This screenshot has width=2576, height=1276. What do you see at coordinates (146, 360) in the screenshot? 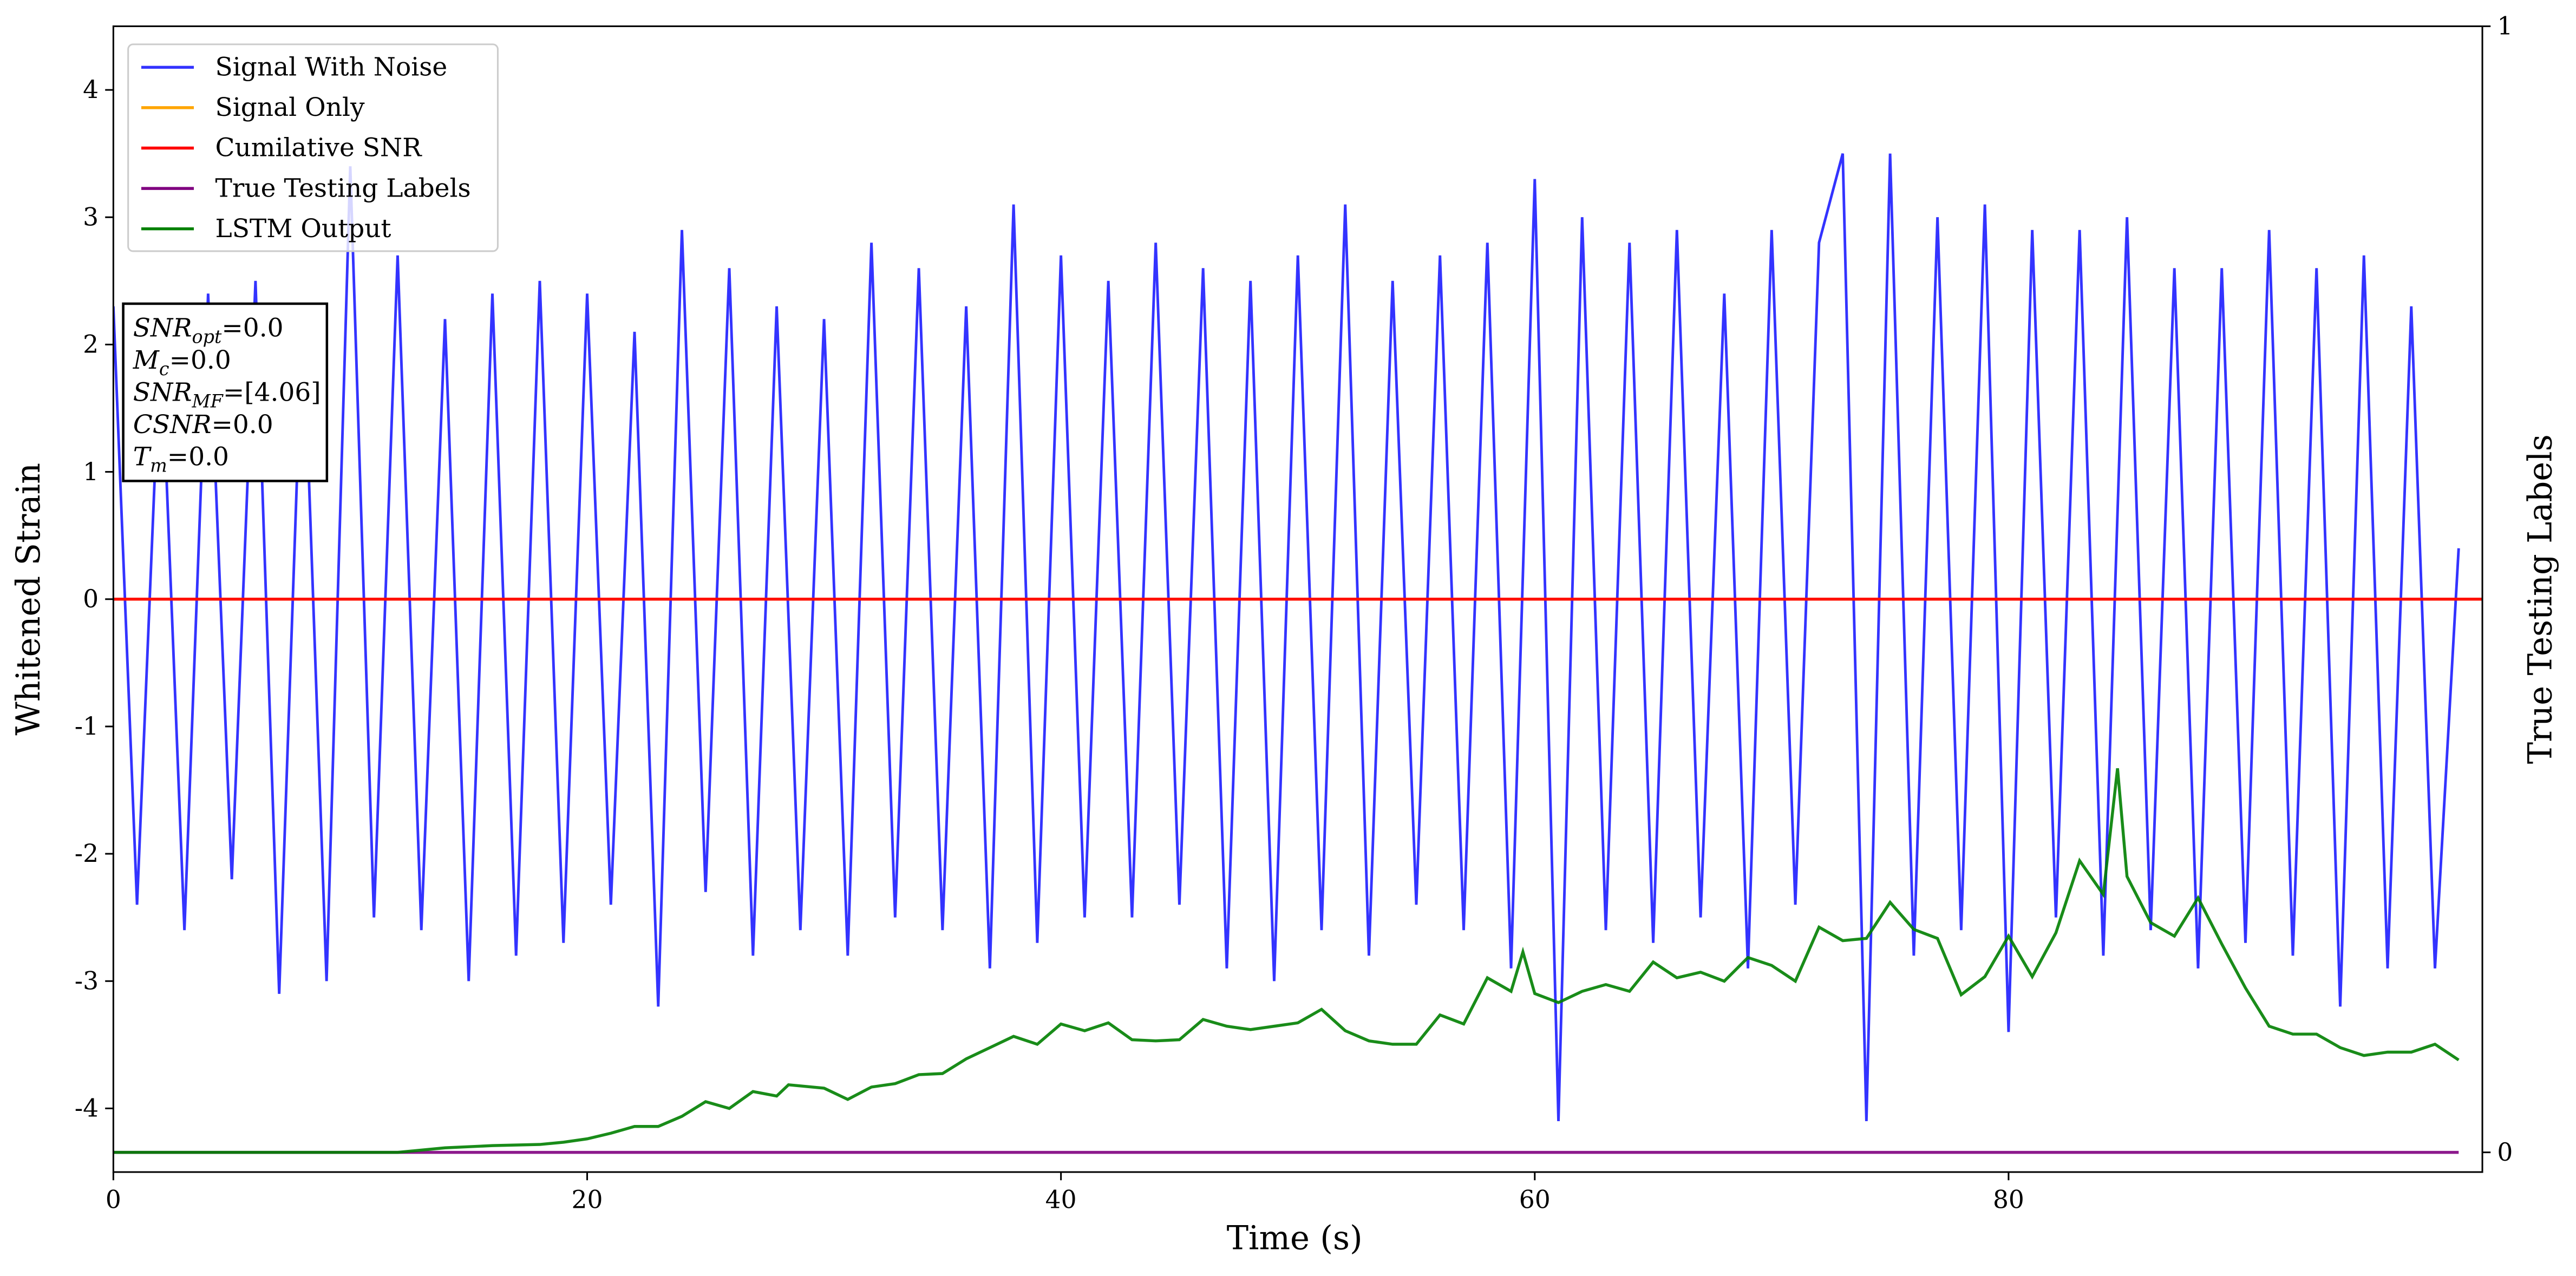
I see `annotation-base: M` at bounding box center [146, 360].